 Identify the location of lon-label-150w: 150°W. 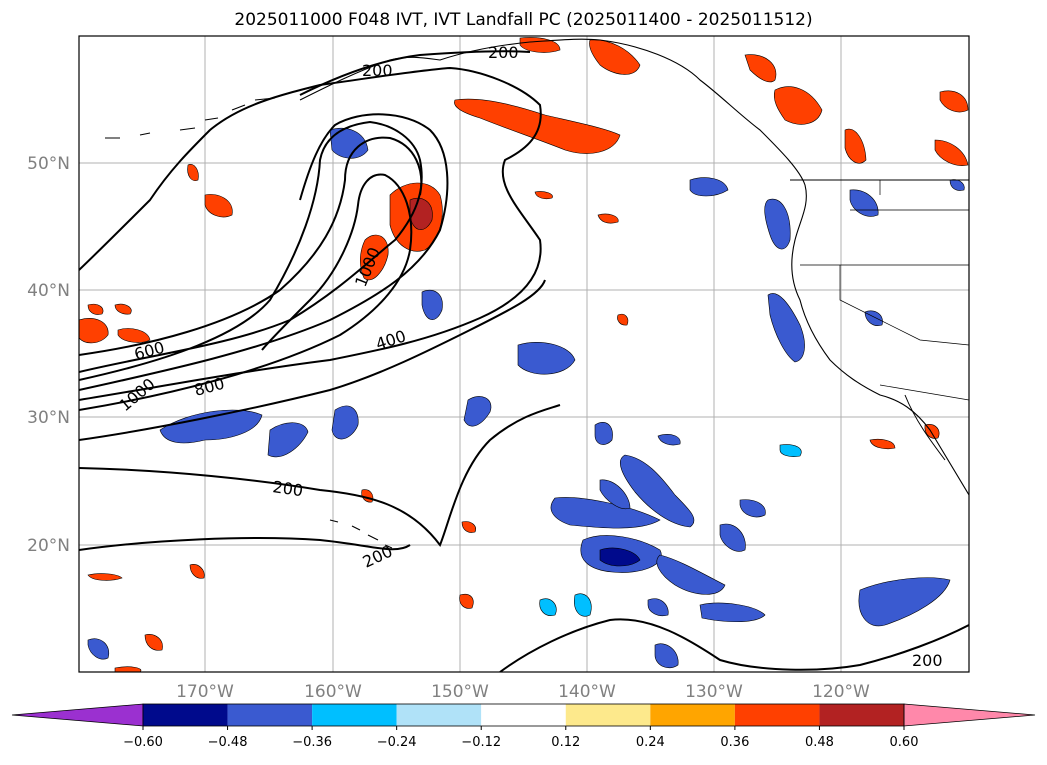
(460, 692).